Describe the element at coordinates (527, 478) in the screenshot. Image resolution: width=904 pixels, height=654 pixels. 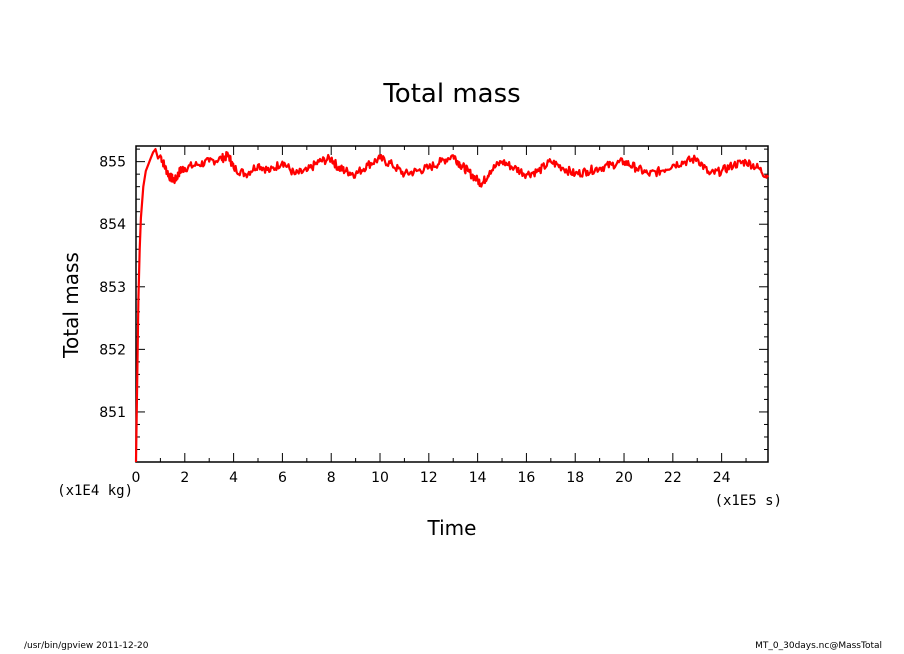
I see `x-tick-label: 16` at that location.